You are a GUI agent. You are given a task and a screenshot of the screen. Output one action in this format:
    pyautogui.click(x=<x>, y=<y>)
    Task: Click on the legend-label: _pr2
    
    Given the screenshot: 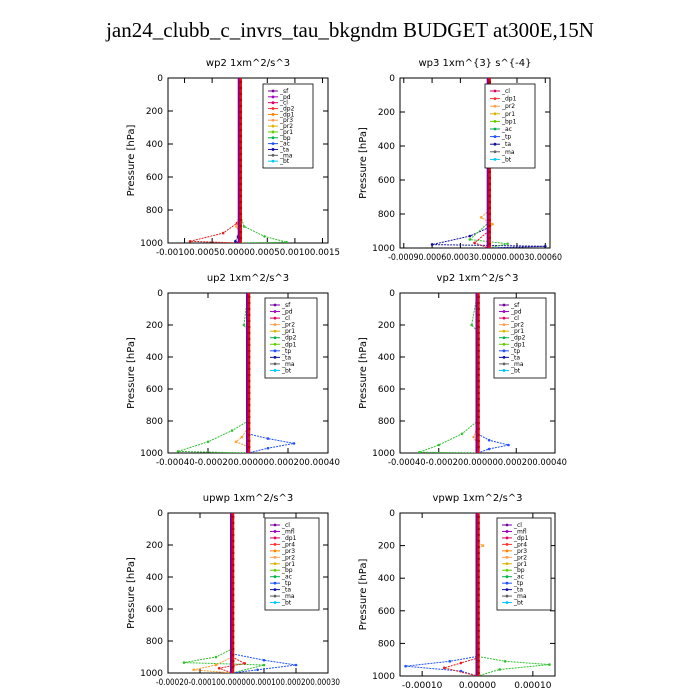 What is the action you would take?
    pyautogui.click(x=288, y=325)
    